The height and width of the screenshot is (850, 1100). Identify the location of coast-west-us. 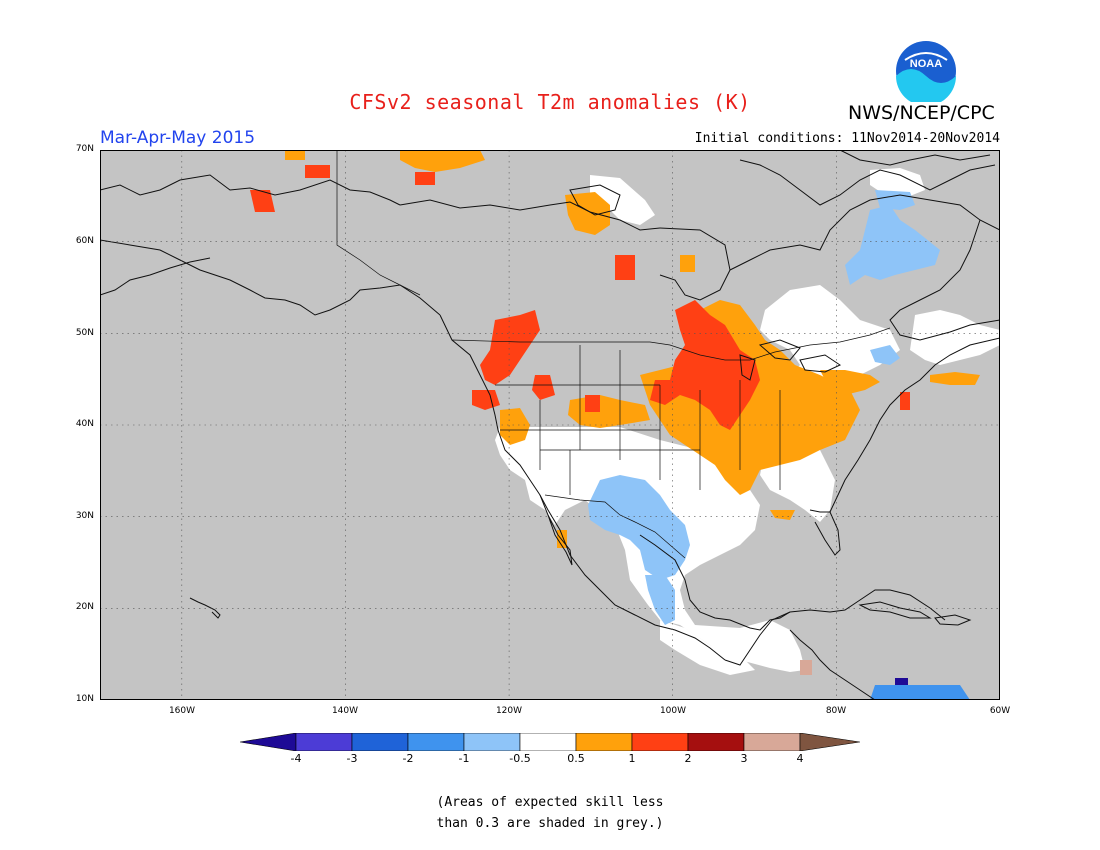
(582, 487).